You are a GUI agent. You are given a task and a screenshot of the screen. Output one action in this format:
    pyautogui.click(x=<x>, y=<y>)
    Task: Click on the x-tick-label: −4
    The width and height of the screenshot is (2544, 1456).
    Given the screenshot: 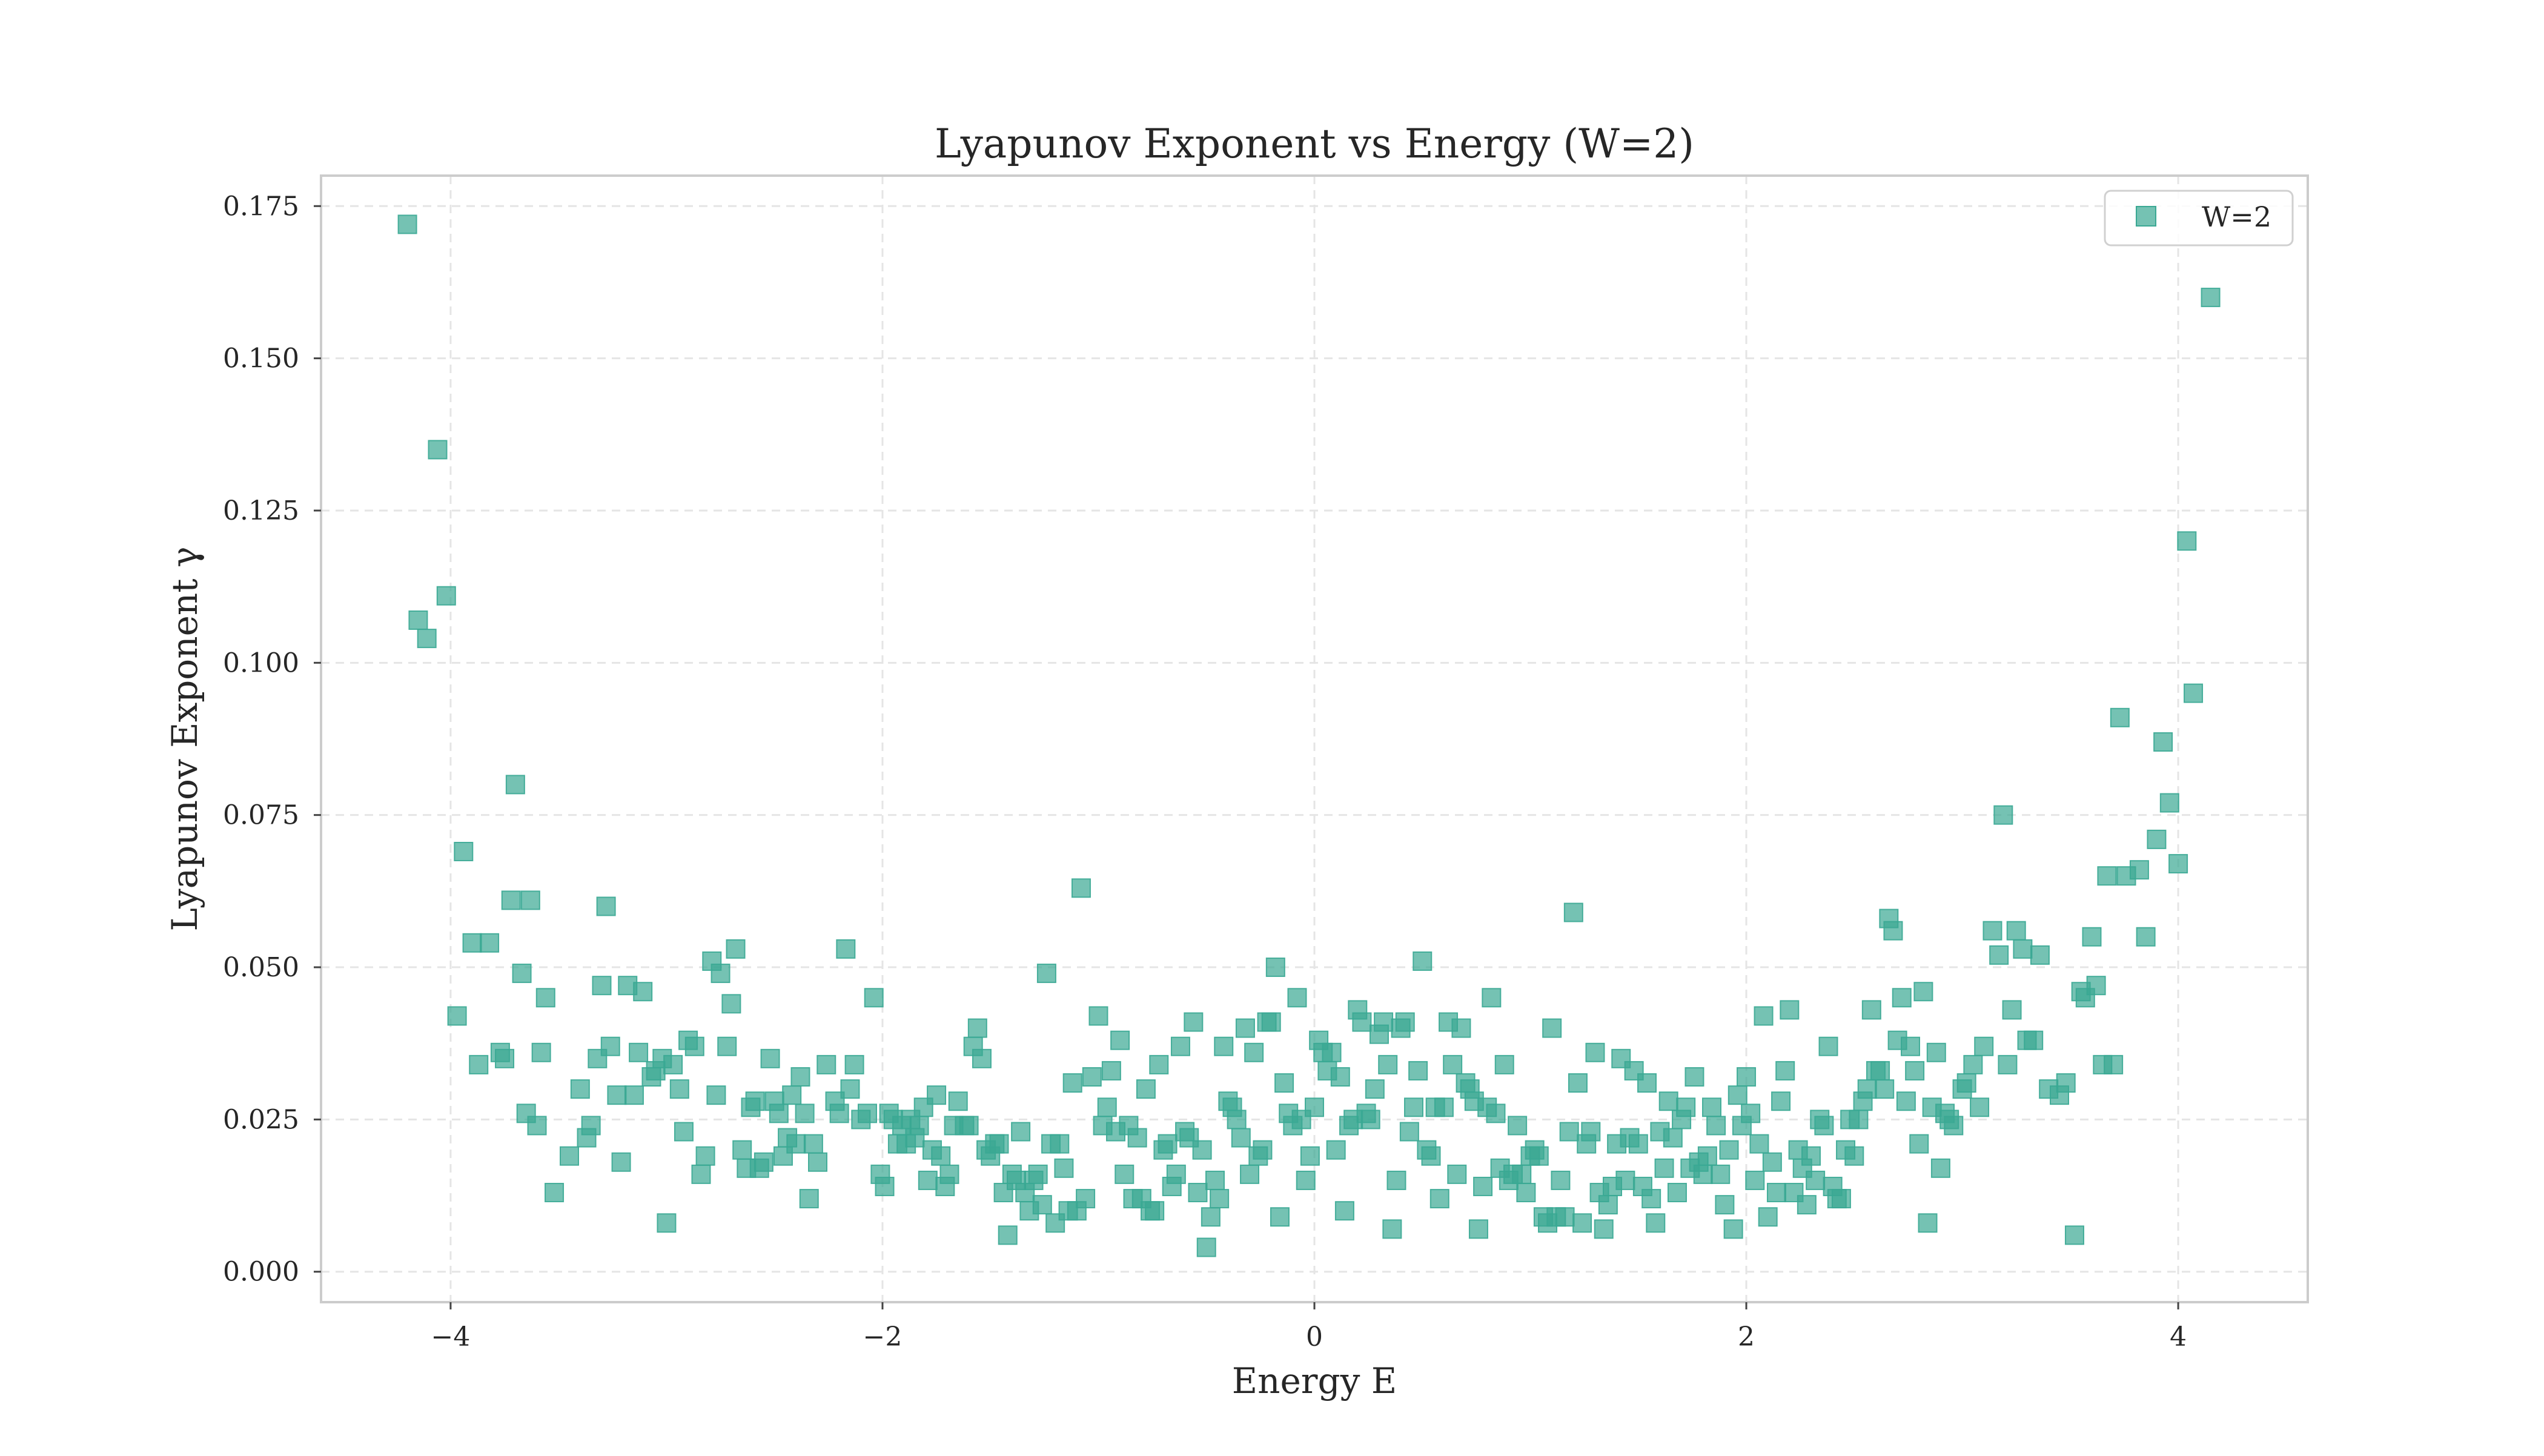 What is the action you would take?
    pyautogui.click(x=451, y=1337)
    